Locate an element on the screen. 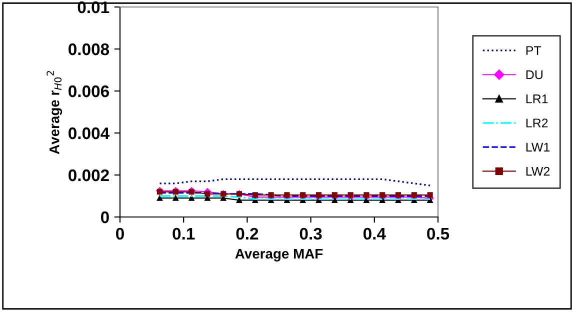  legend-label: LR1 is located at coordinates (537, 99).